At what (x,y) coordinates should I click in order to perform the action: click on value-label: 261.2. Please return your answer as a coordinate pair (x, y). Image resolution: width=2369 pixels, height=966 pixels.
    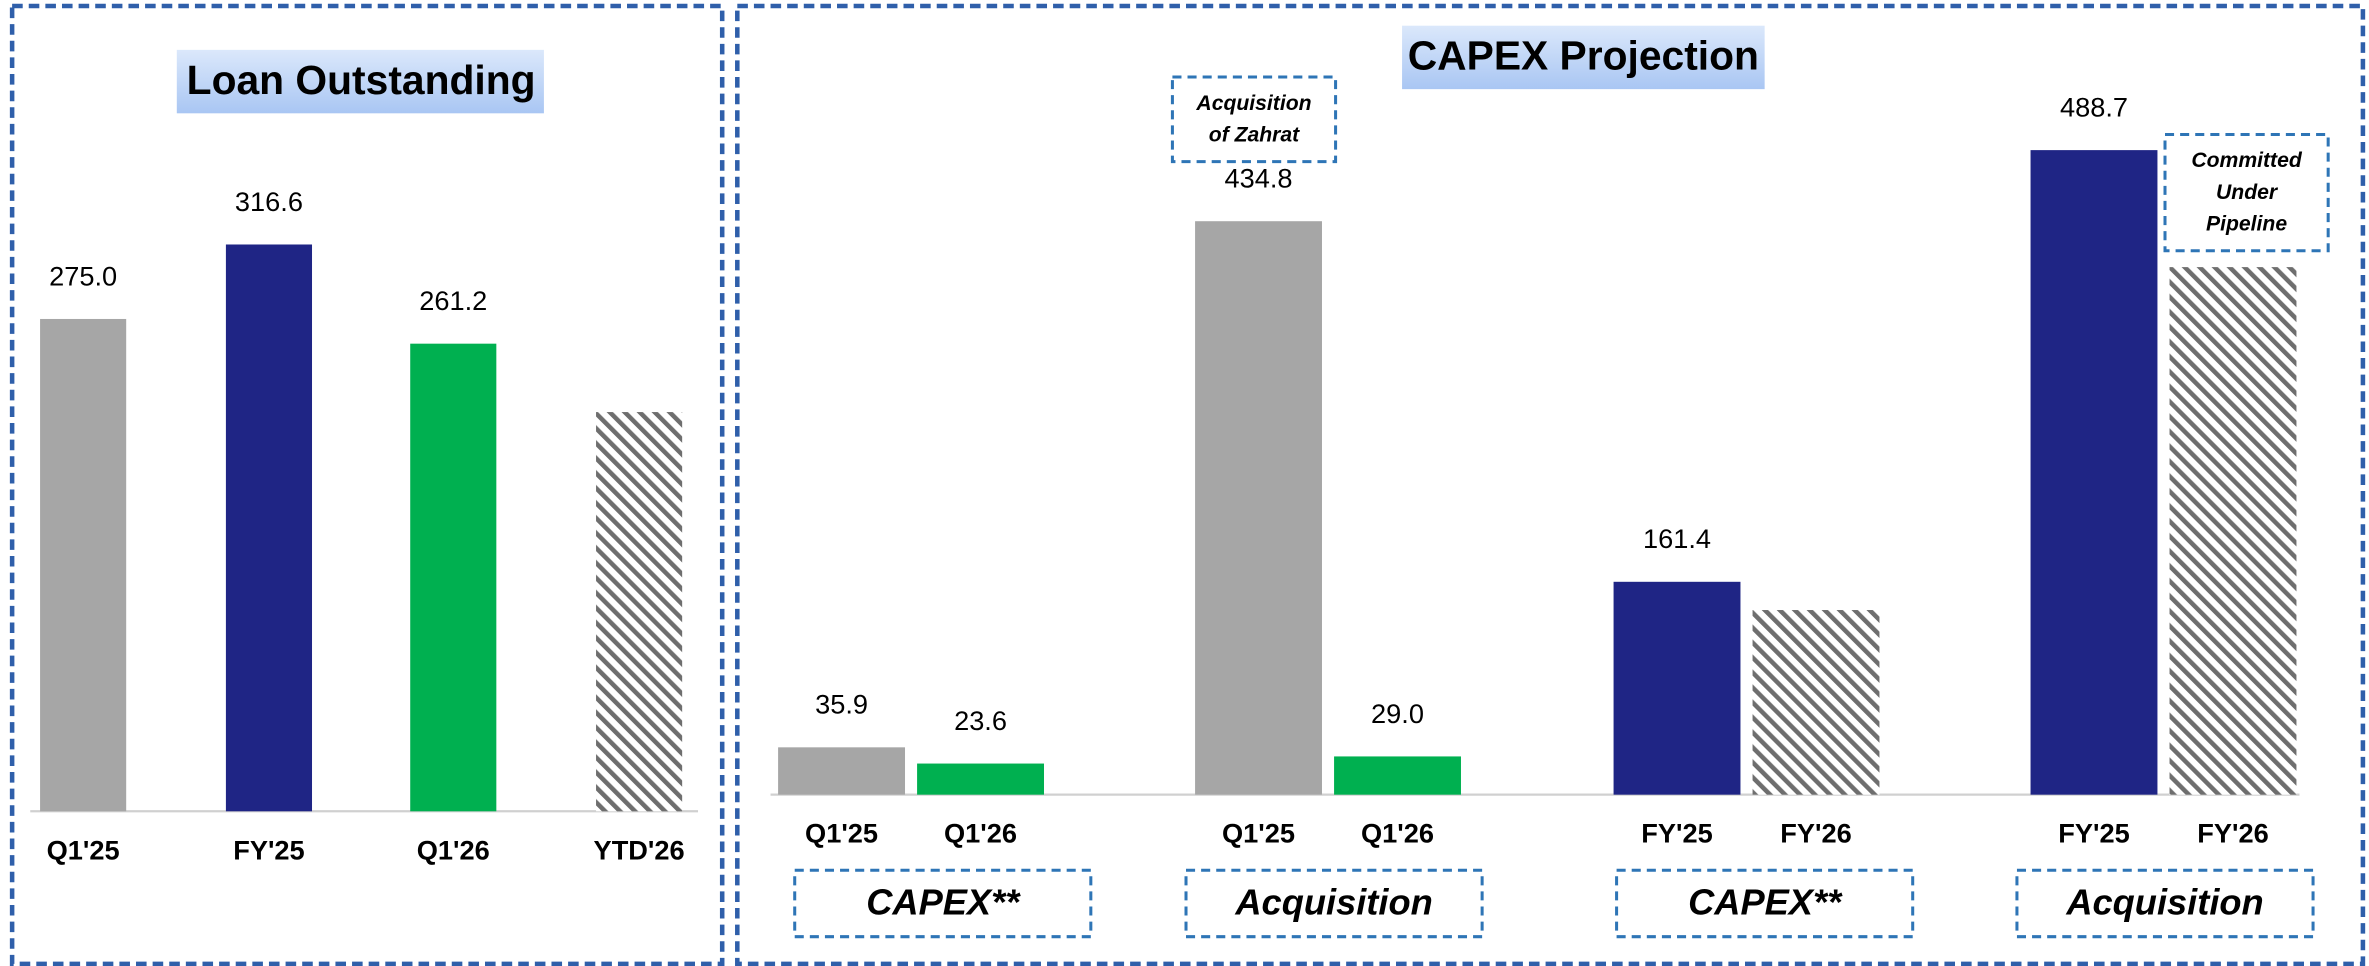
    Looking at the image, I should click on (453, 300).